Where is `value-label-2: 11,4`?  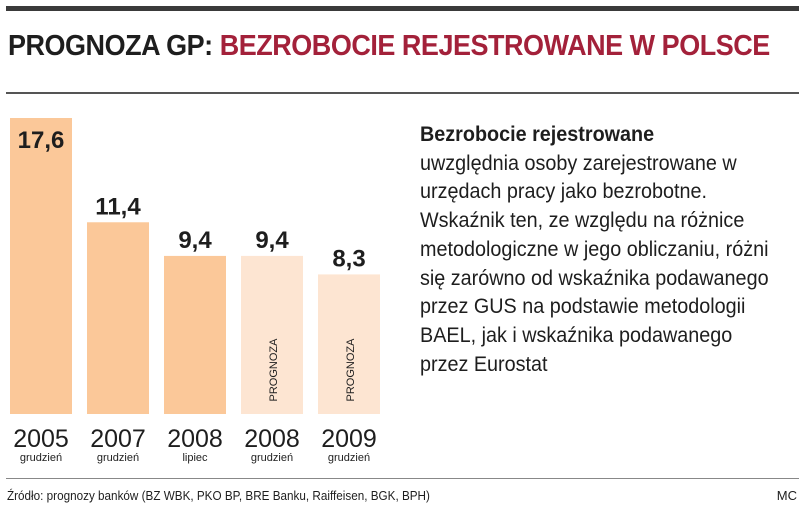 value-label-2: 11,4 is located at coordinates (118, 206).